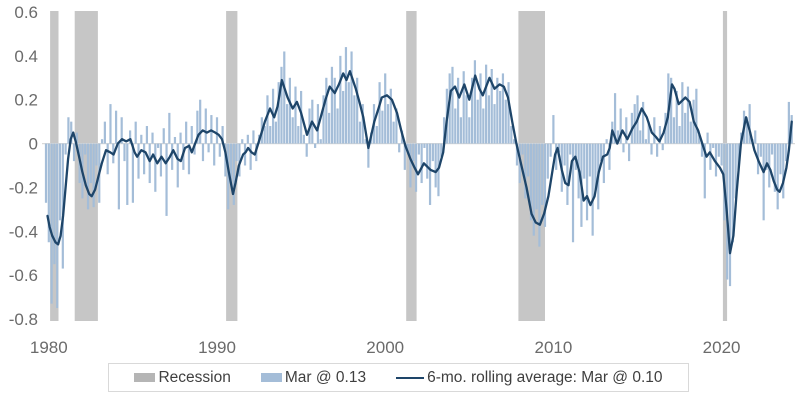  What do you see at coordinates (145, 377) in the screenshot?
I see `recession-swatch-icon` at bounding box center [145, 377].